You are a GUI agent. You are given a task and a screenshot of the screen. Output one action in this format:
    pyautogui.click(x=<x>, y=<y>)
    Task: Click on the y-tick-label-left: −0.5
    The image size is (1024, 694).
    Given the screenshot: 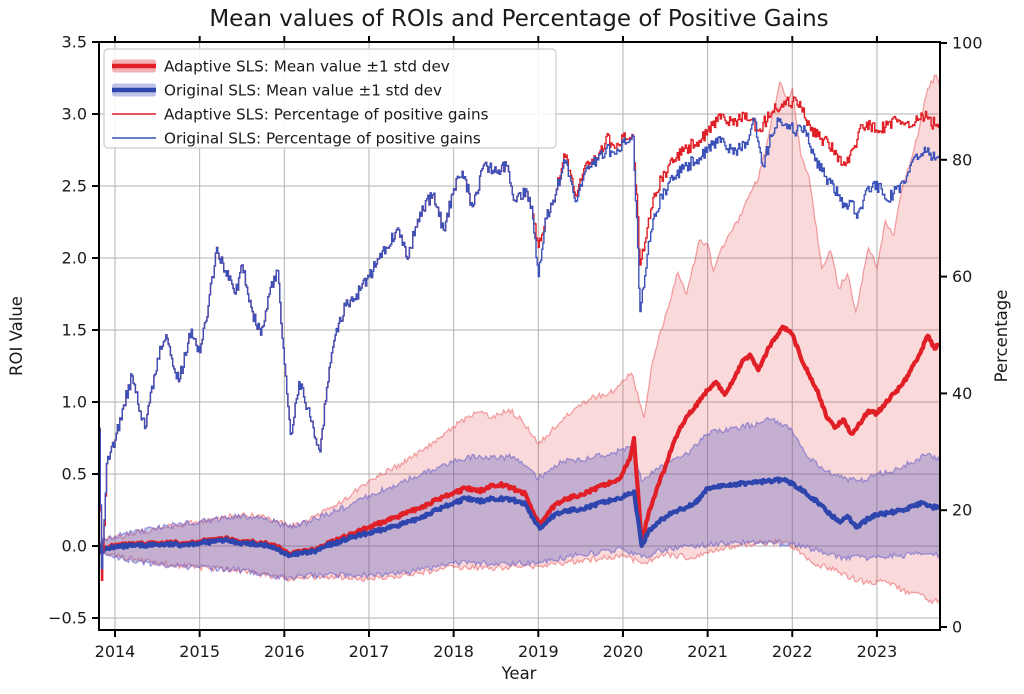 What is the action you would take?
    pyautogui.click(x=67, y=618)
    